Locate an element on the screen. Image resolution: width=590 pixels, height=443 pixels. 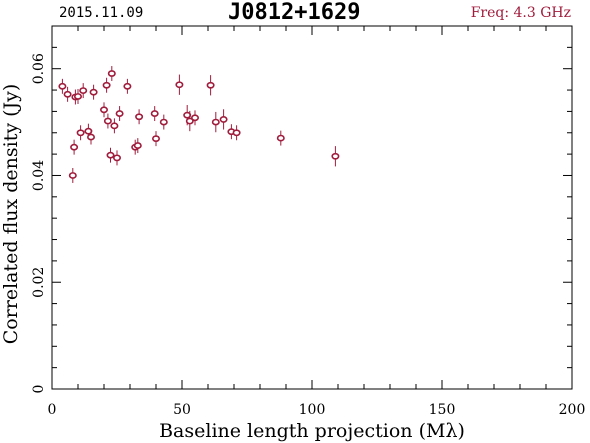
x-tick-label: 200 is located at coordinates (572, 410).